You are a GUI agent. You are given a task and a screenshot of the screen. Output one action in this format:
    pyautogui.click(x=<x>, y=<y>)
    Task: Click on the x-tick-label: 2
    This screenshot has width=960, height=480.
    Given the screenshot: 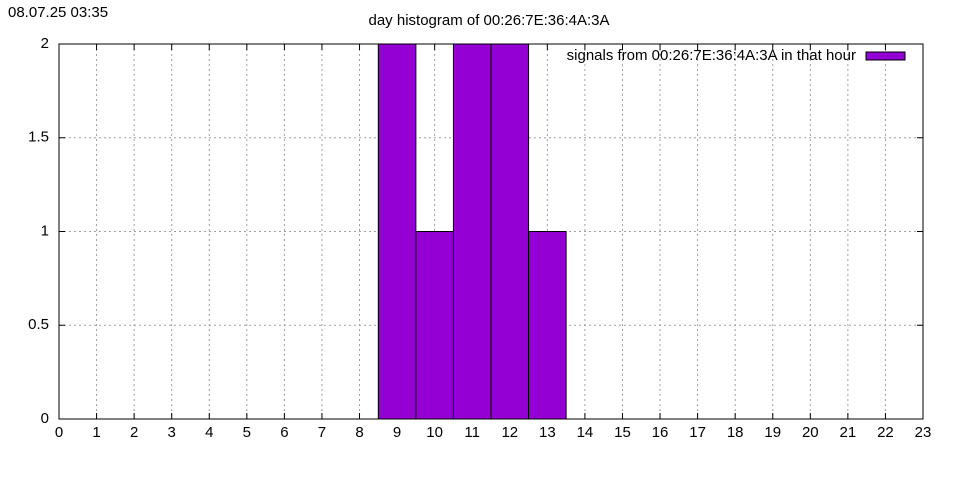 What is the action you would take?
    pyautogui.click(x=134, y=432)
    